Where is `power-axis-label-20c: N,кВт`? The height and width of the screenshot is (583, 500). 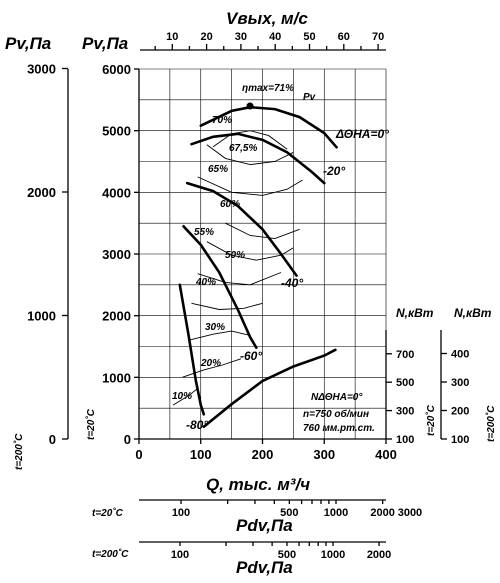
power-axis-label-20c: N,кВт is located at coordinates (415, 313).